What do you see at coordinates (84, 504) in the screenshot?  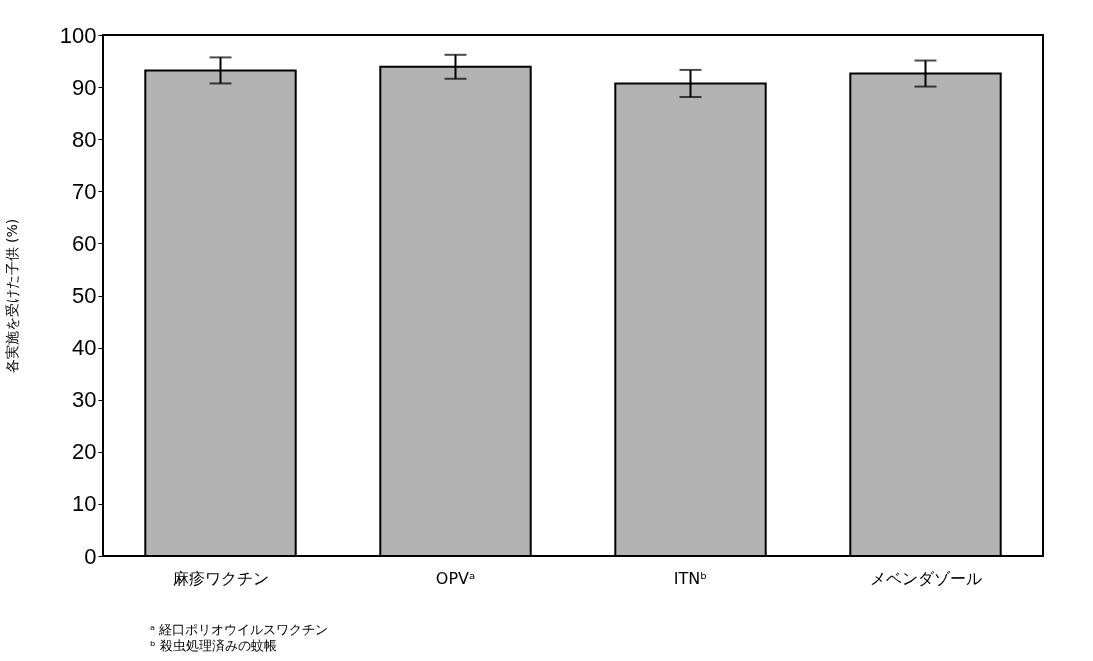 I see `y-tick-label: 10` at bounding box center [84, 504].